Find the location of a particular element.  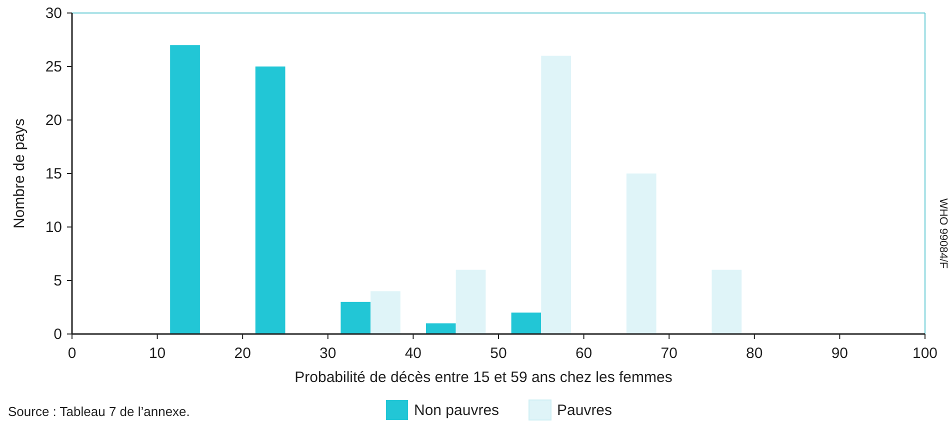

x-tick-label: 60 is located at coordinates (583, 353).